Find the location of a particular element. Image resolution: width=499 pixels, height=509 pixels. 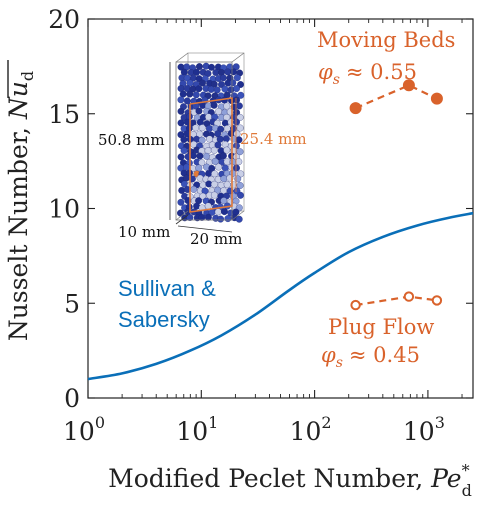

y-tick-label: 5 is located at coordinates (72, 303).